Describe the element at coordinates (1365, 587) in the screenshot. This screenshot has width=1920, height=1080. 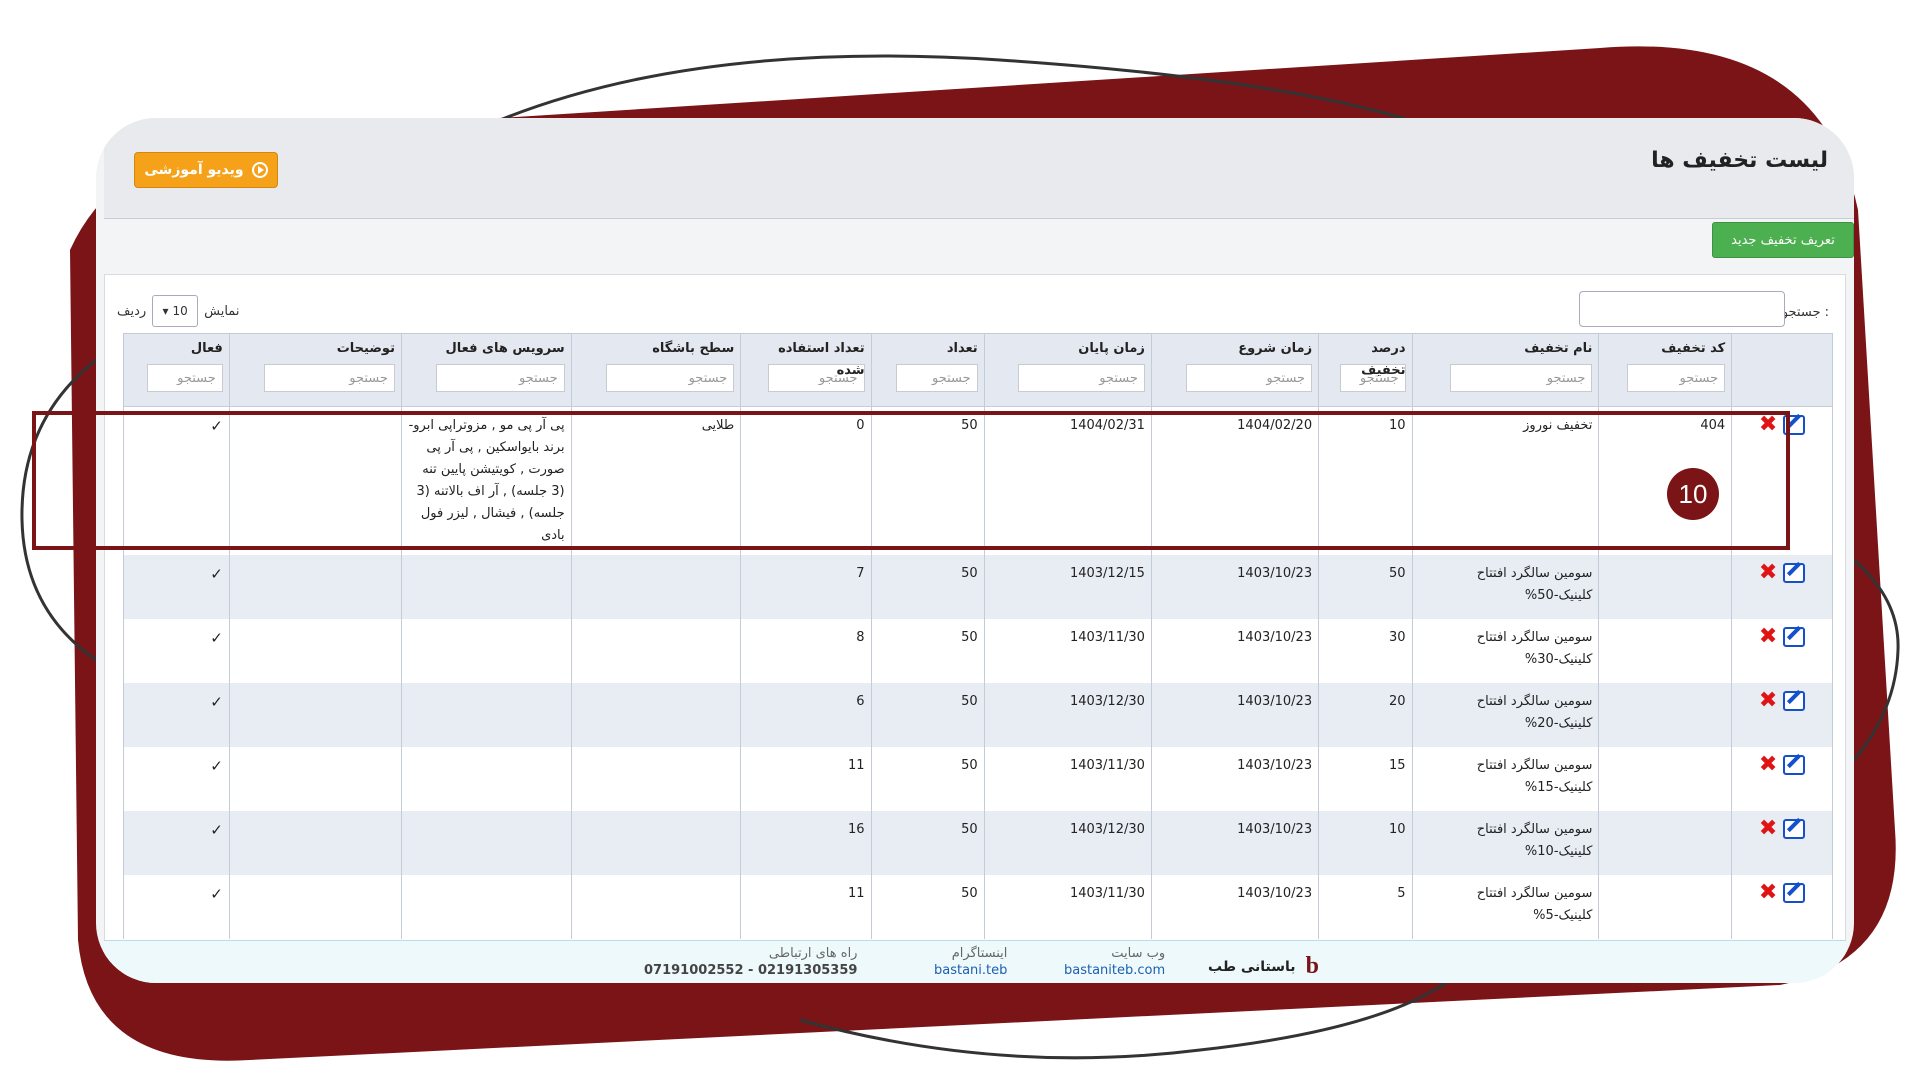
I see `cell-percent: 50` at that location.